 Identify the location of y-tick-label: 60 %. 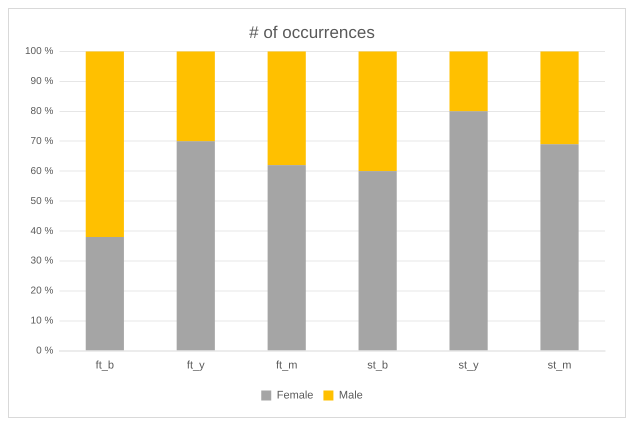
(42, 171).